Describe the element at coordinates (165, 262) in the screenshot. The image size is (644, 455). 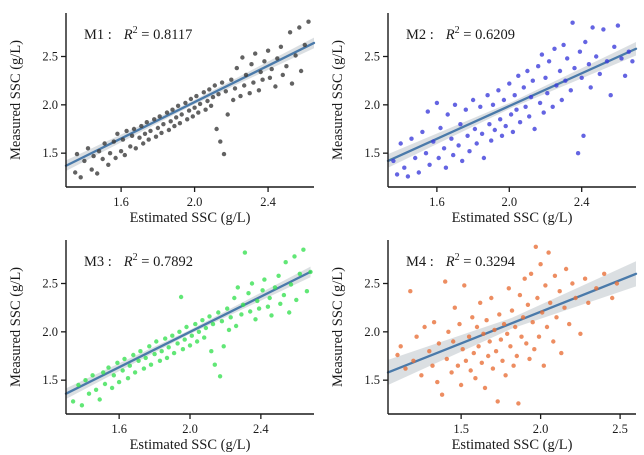
I see `r2-value: = 0.7892` at that location.